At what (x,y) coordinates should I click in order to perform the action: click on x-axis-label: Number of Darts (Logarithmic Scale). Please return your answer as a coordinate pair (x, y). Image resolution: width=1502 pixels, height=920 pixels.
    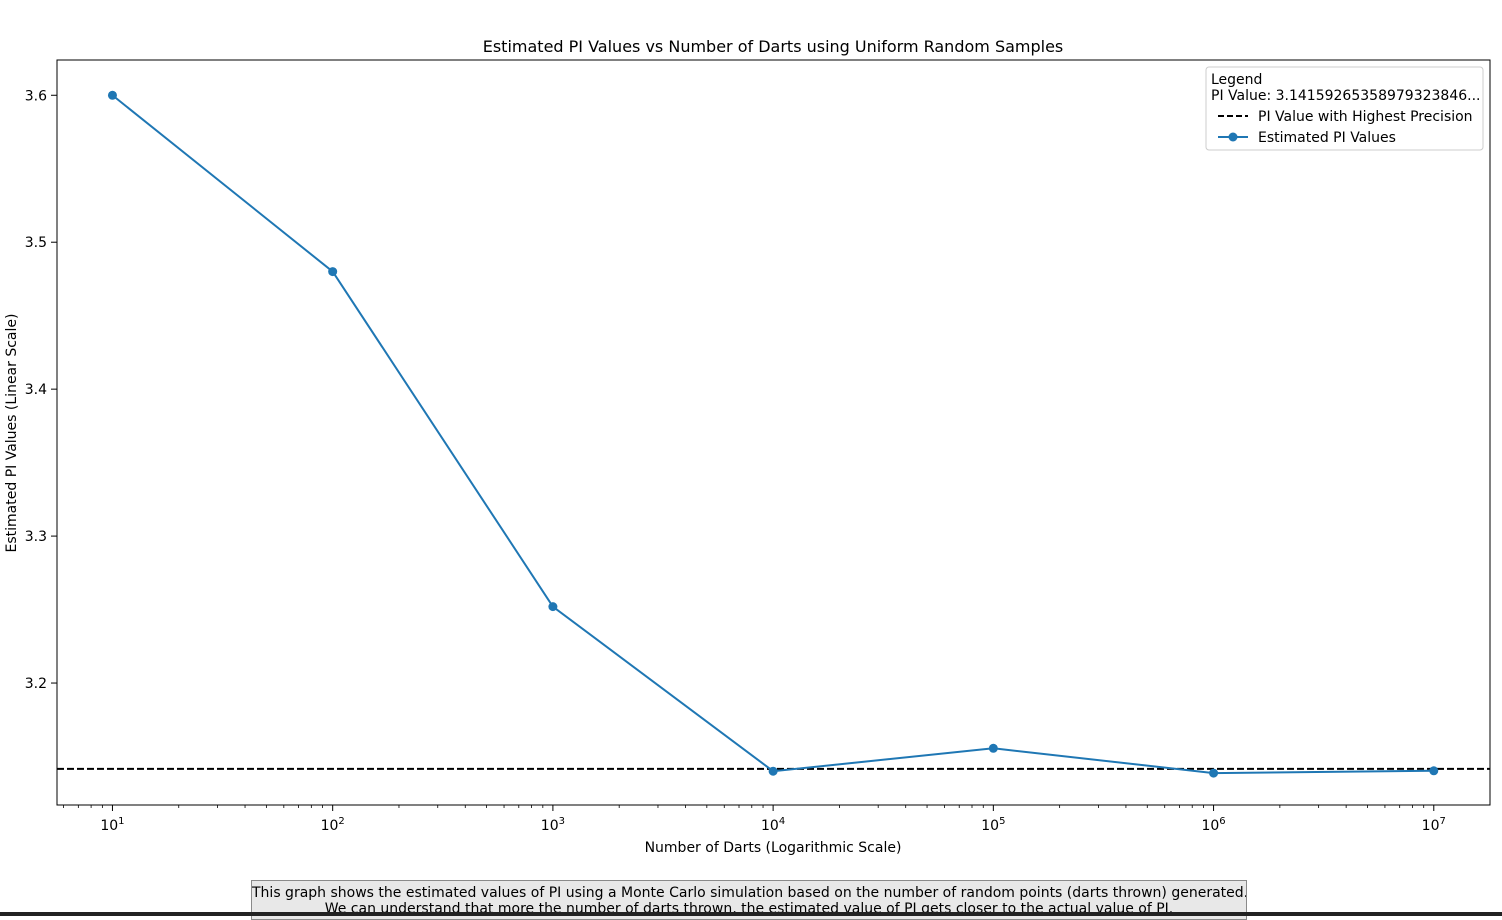
    Looking at the image, I should click on (773, 848).